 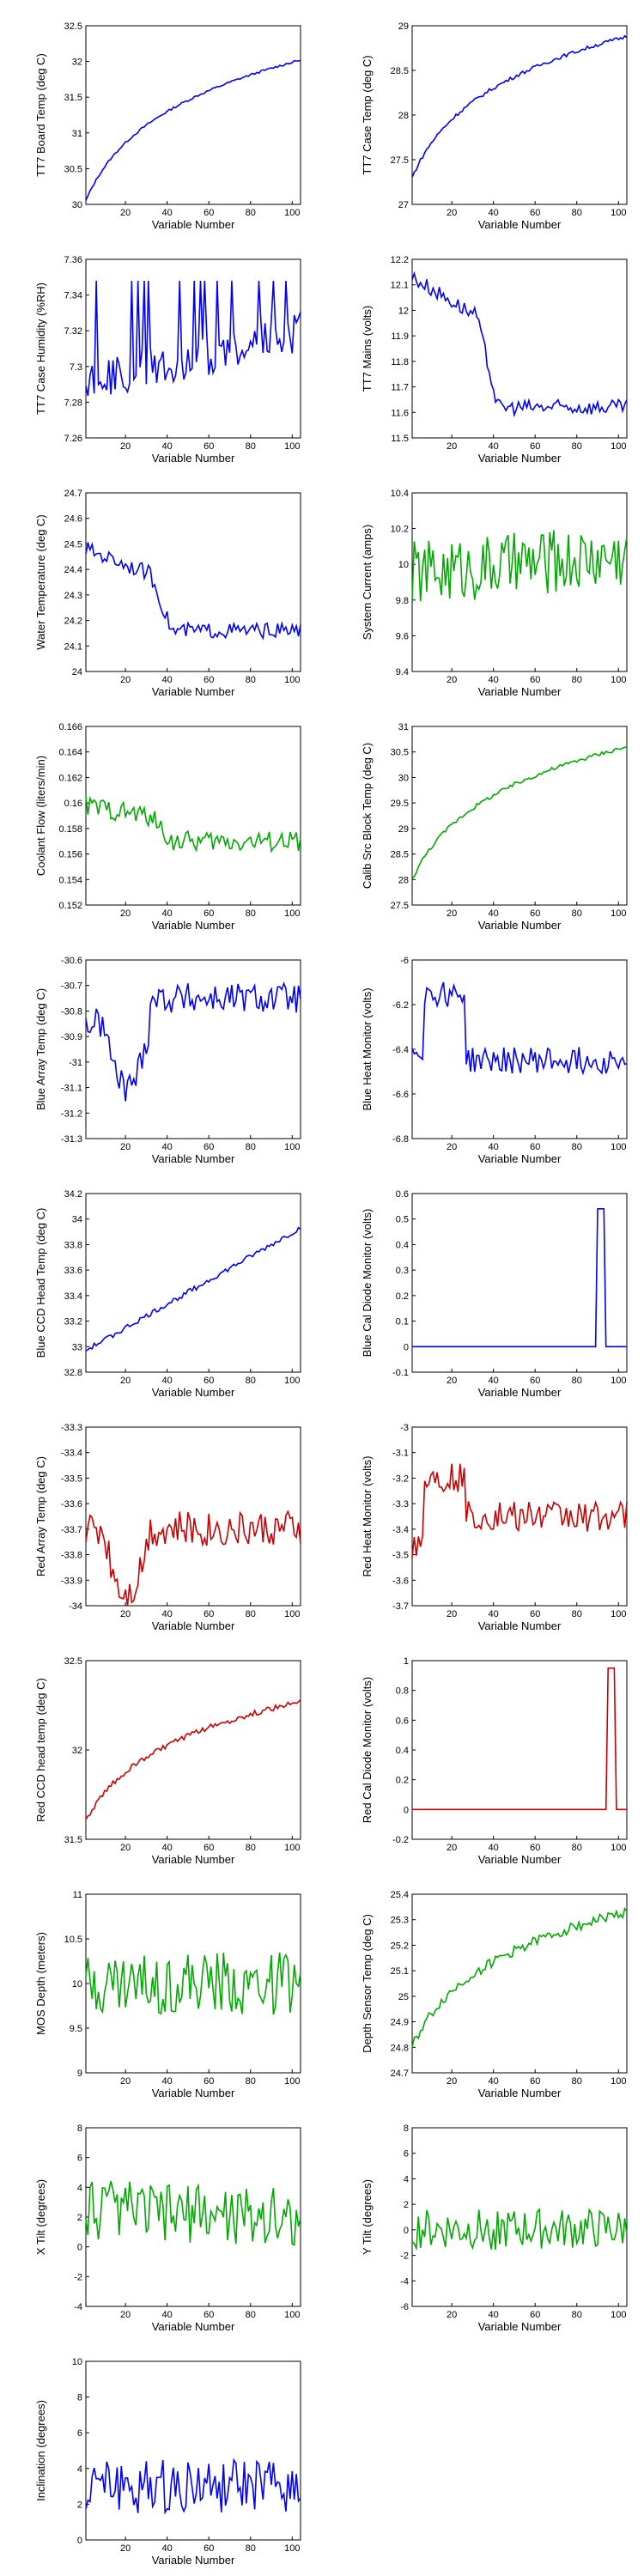 I want to click on y-axis-label: X Tilt (degrees), so click(x=40, y=2217).